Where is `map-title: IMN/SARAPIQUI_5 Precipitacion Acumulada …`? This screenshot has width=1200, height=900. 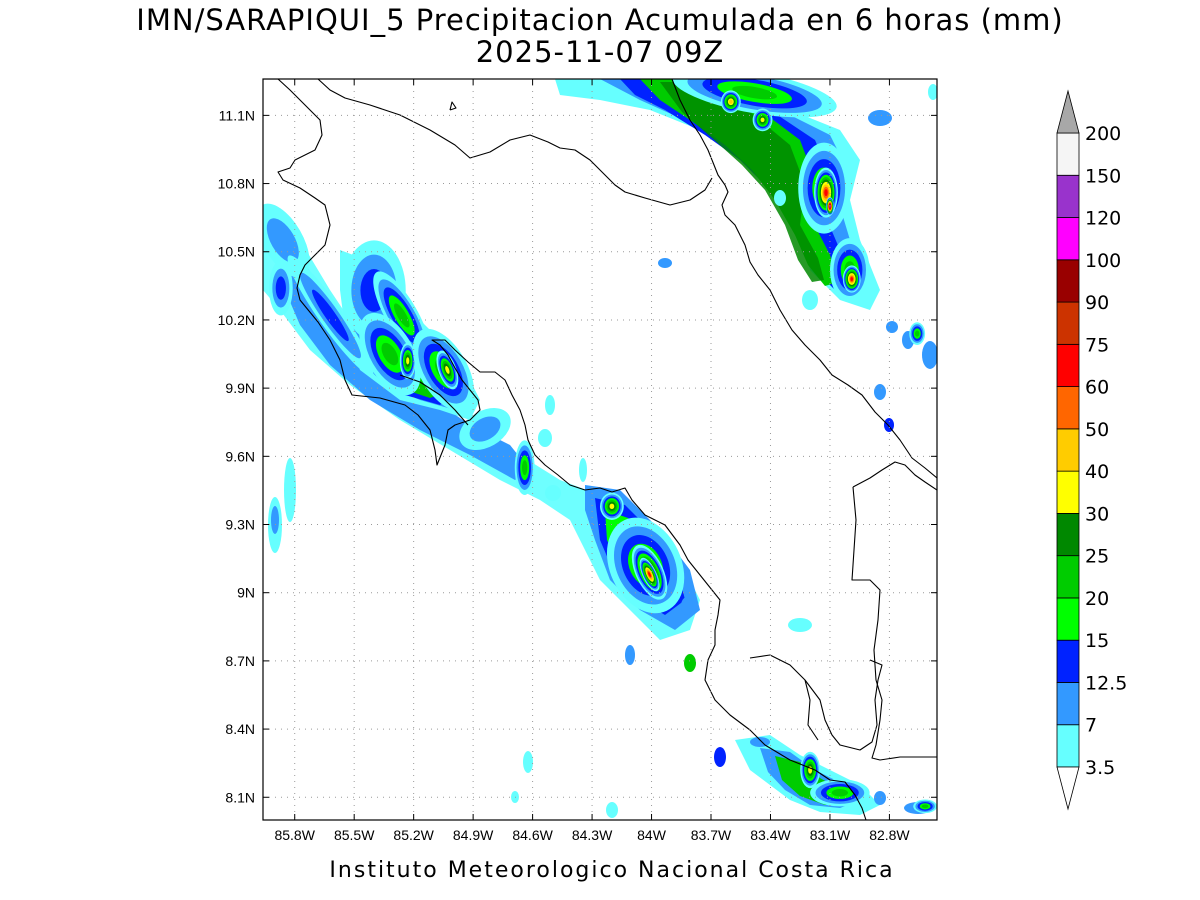 map-title: IMN/SARAPIQUI_5 Precipitacion Acumulada … is located at coordinates (599, 20).